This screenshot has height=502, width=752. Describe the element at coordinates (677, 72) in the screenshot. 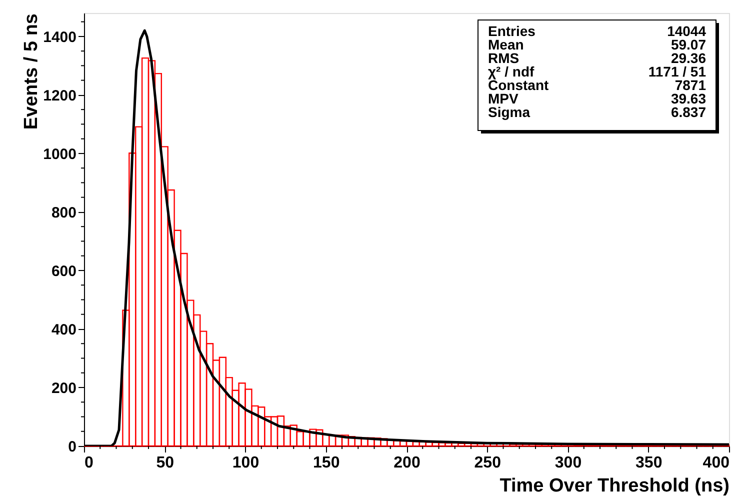

I see `annotation: 1171 / 51` at that location.